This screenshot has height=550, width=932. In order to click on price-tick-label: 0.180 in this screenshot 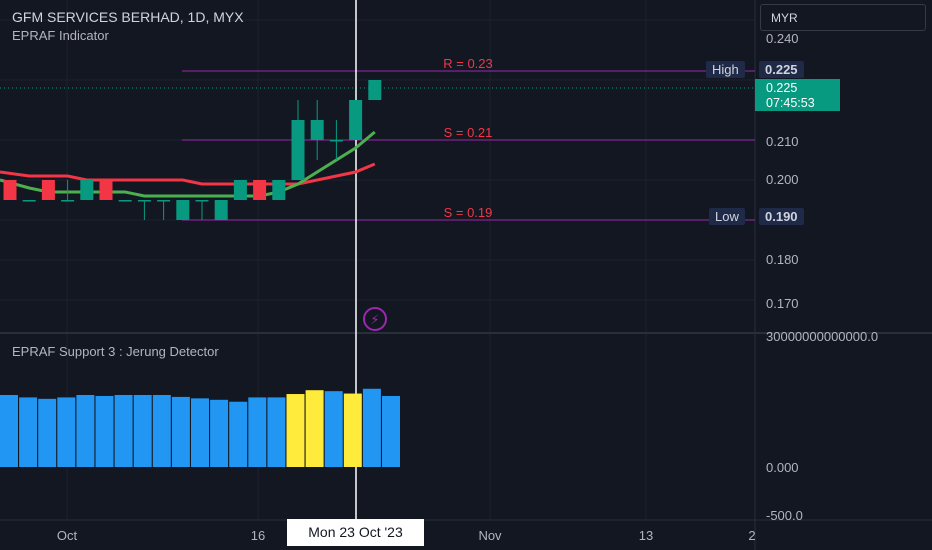, I will do `click(782, 259)`.